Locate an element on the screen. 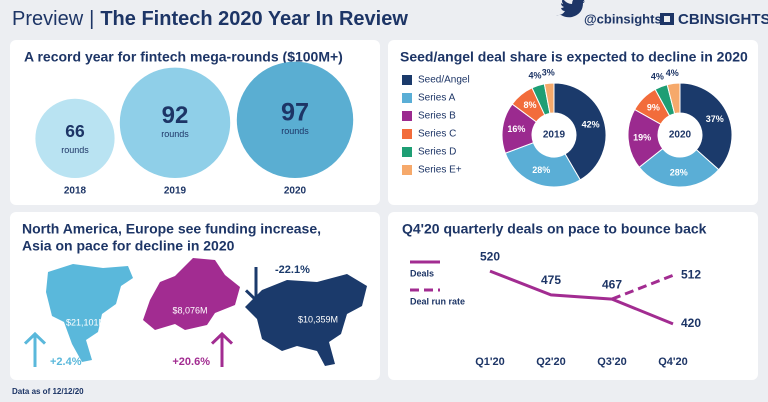  data-label: 467 is located at coordinates (612, 284).